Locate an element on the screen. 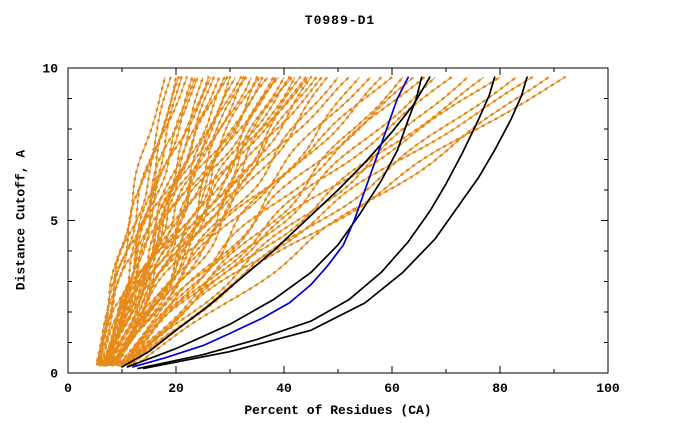  x-tick-label: 60 is located at coordinates (392, 388).